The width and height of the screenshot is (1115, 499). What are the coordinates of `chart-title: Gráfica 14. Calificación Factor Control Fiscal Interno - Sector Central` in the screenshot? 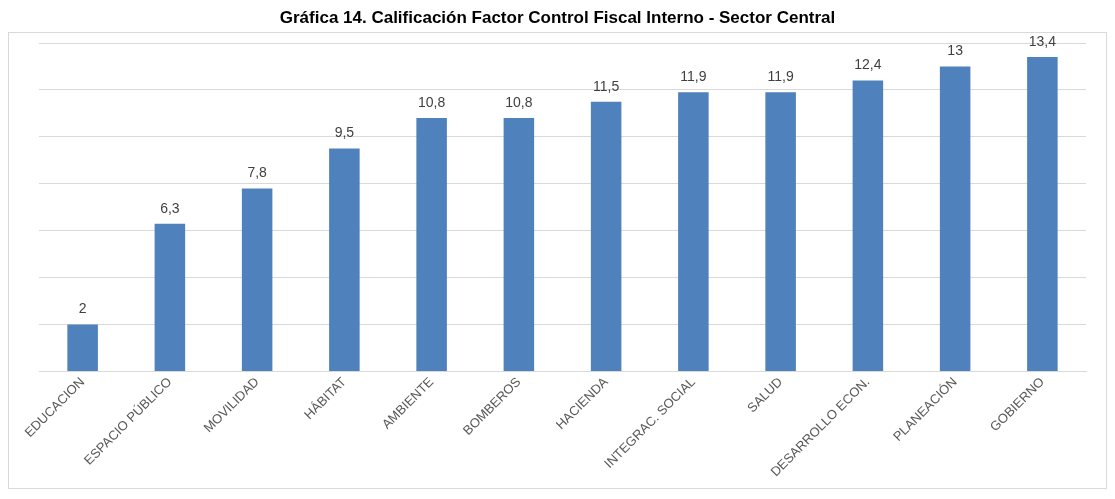 It's located at (557, 18).